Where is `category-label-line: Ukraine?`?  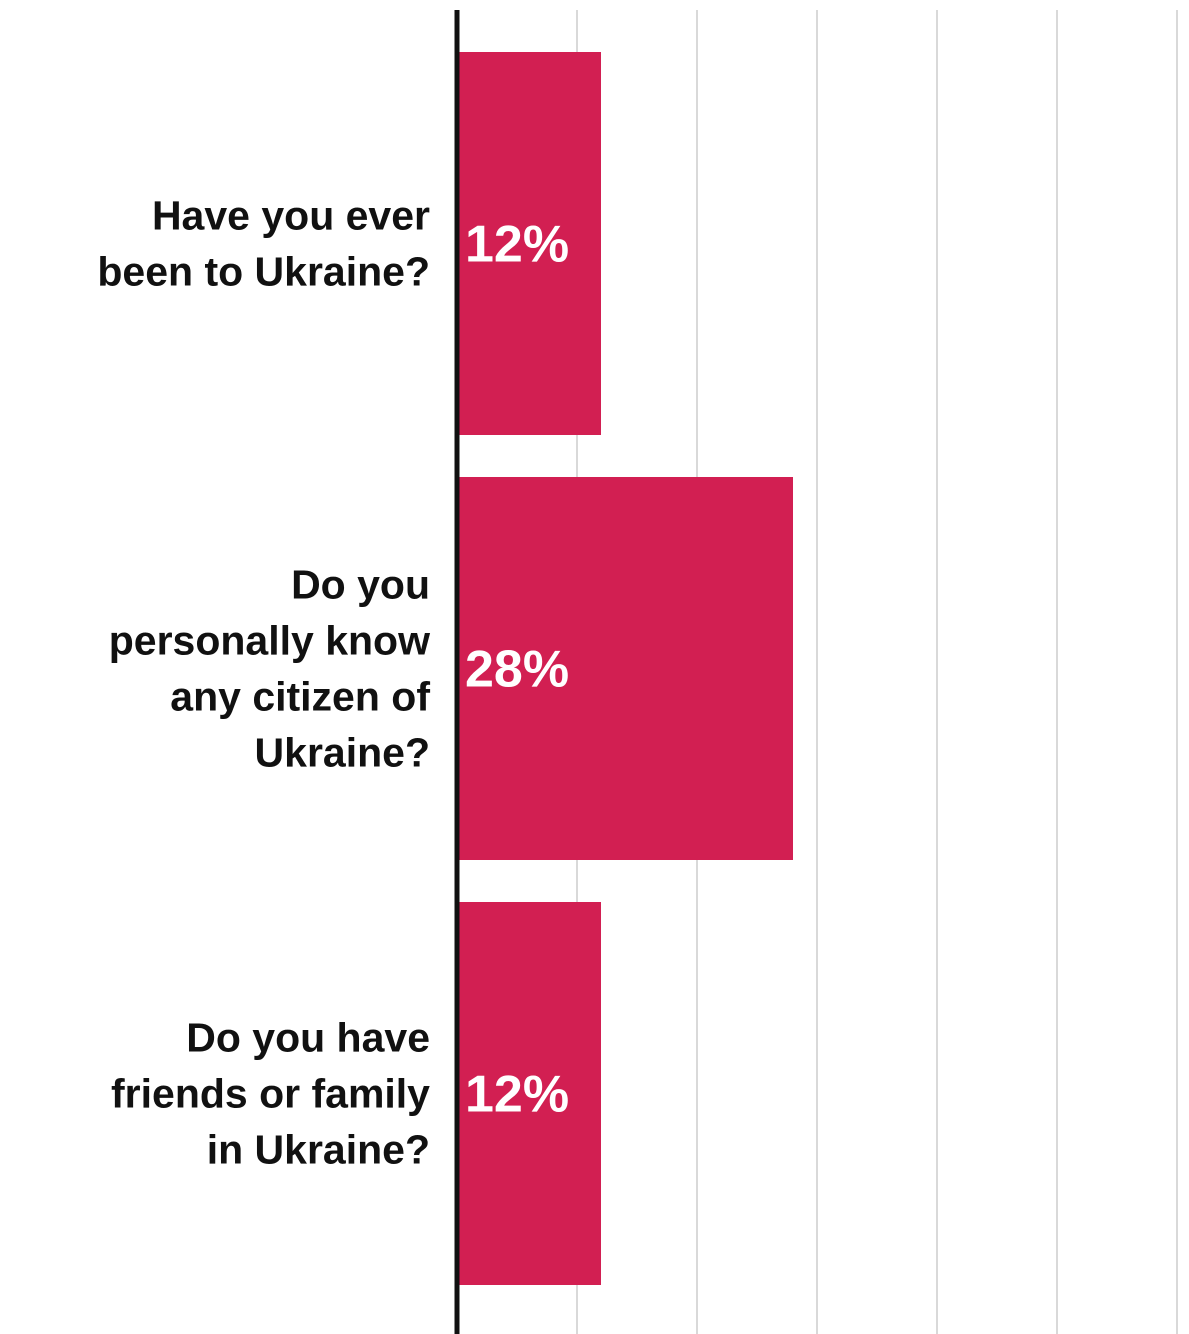
category-label-line: Ukraine? is located at coordinates (342, 753).